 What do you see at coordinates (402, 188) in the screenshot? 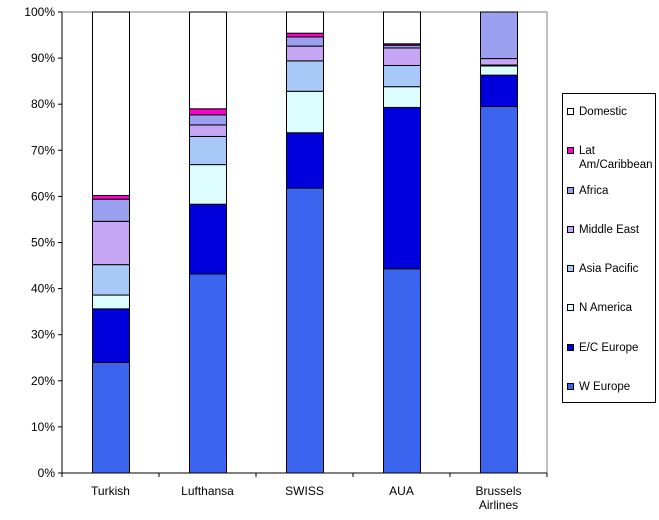
I see `bar-segment-e-c-europe-aua` at bounding box center [402, 188].